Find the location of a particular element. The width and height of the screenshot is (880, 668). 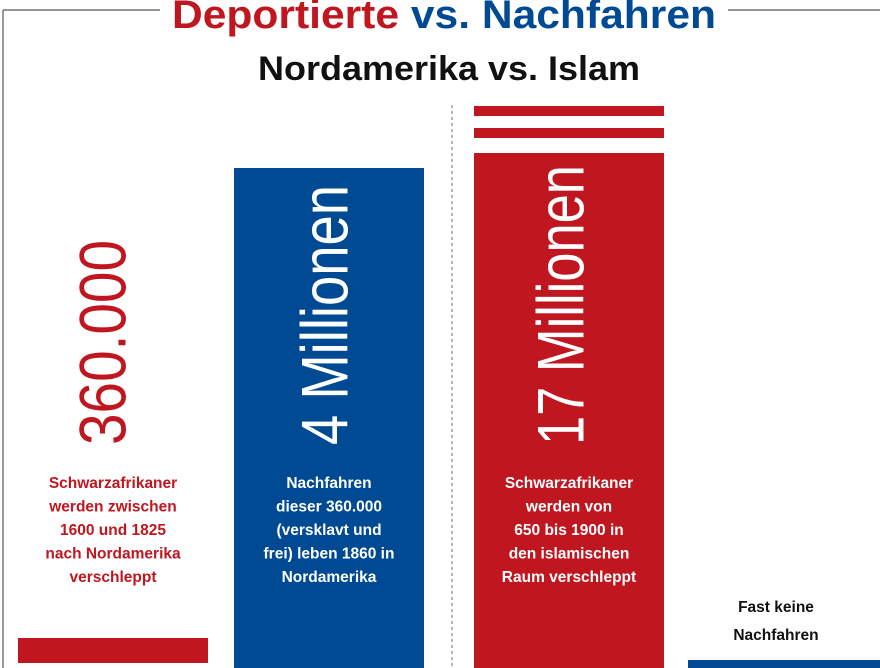

caption-line: Raum verschleppt is located at coordinates (569, 577).